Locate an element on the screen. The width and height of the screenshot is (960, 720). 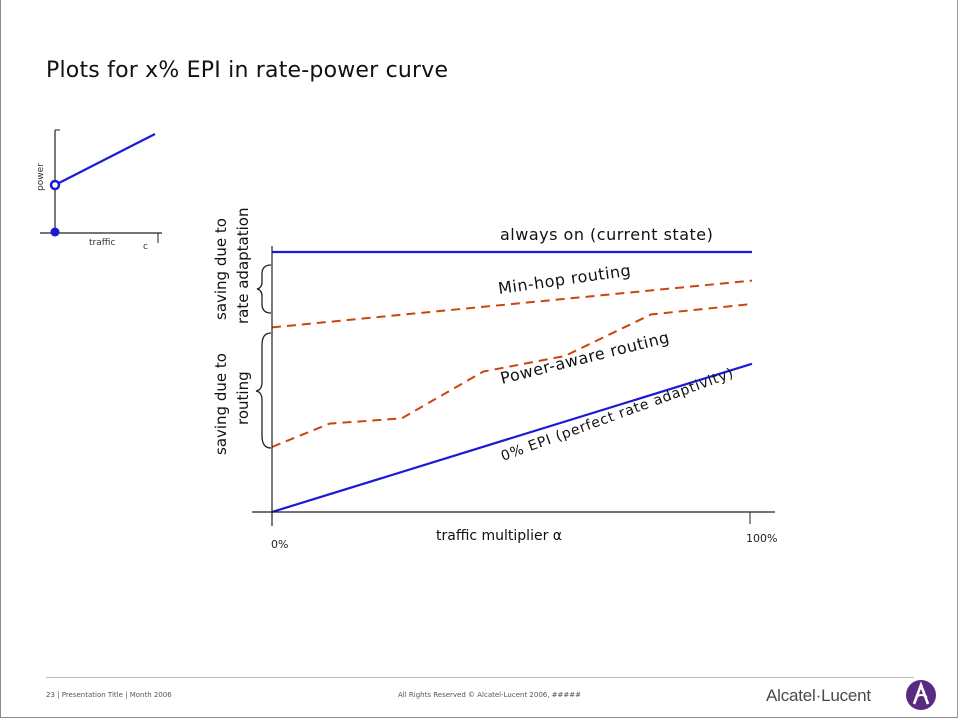
series-label-min-hop: Min-hop routing is located at coordinates (564, 278).